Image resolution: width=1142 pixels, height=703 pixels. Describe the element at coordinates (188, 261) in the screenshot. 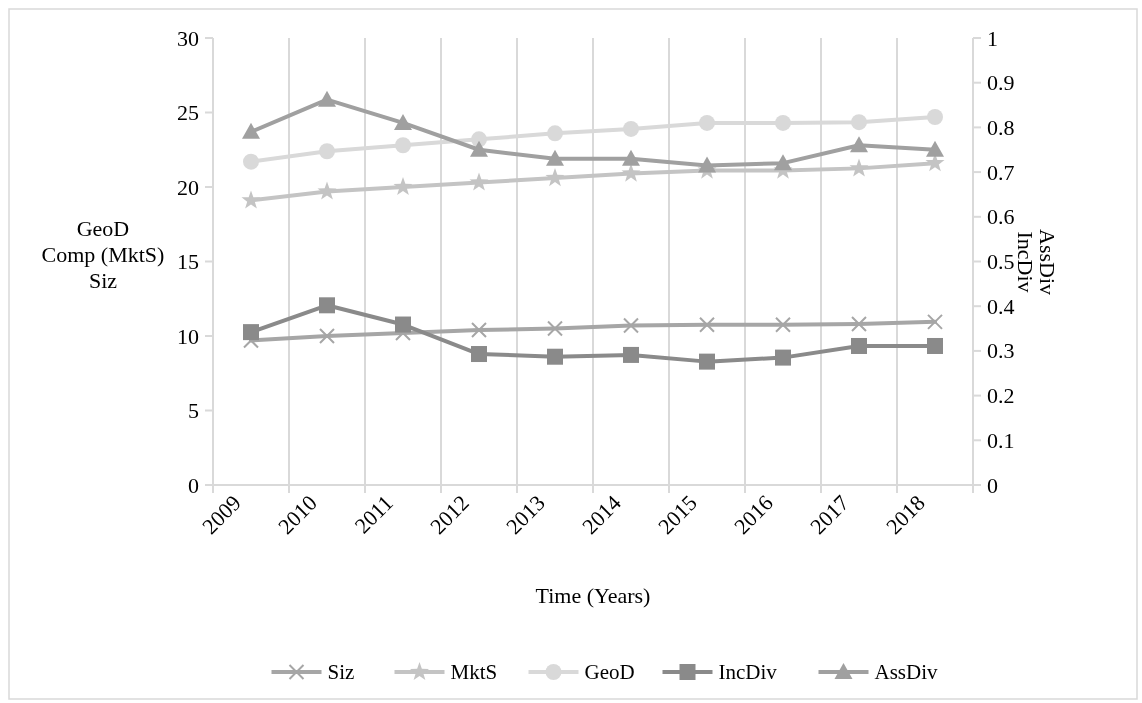

I see `y-tick-label: 15` at that location.